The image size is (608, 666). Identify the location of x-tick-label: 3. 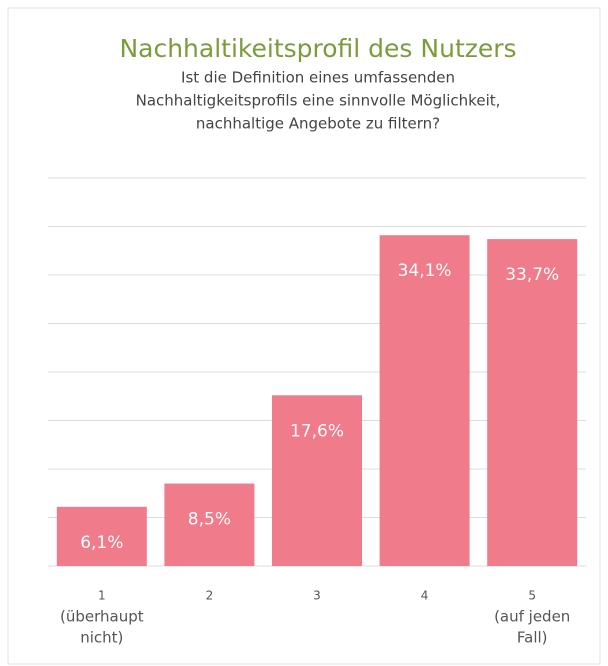
(317, 596).